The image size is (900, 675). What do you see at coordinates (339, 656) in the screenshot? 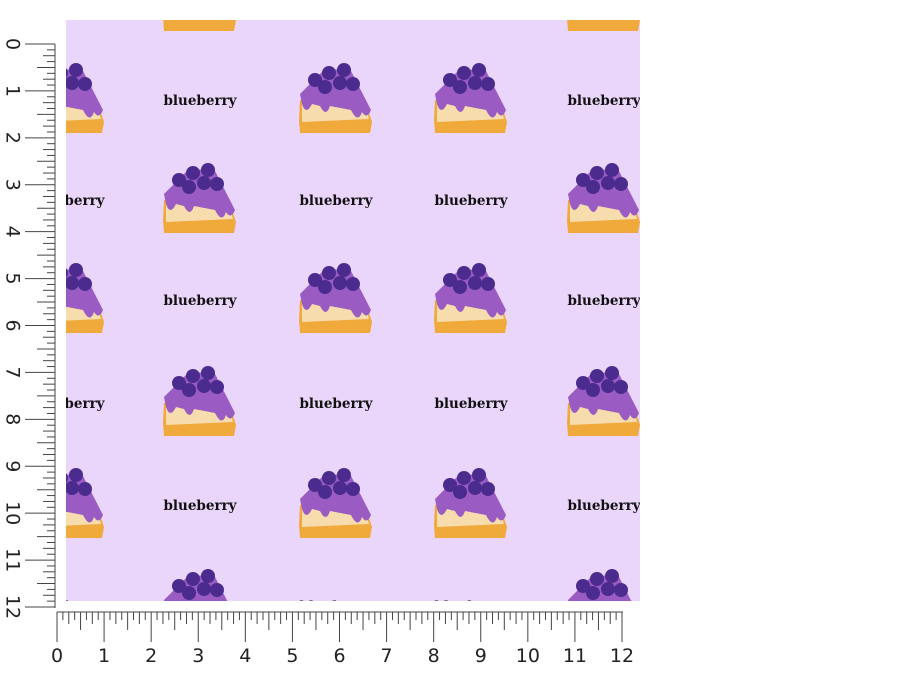
I see `horizontal-ruler-label: 6` at bounding box center [339, 656].